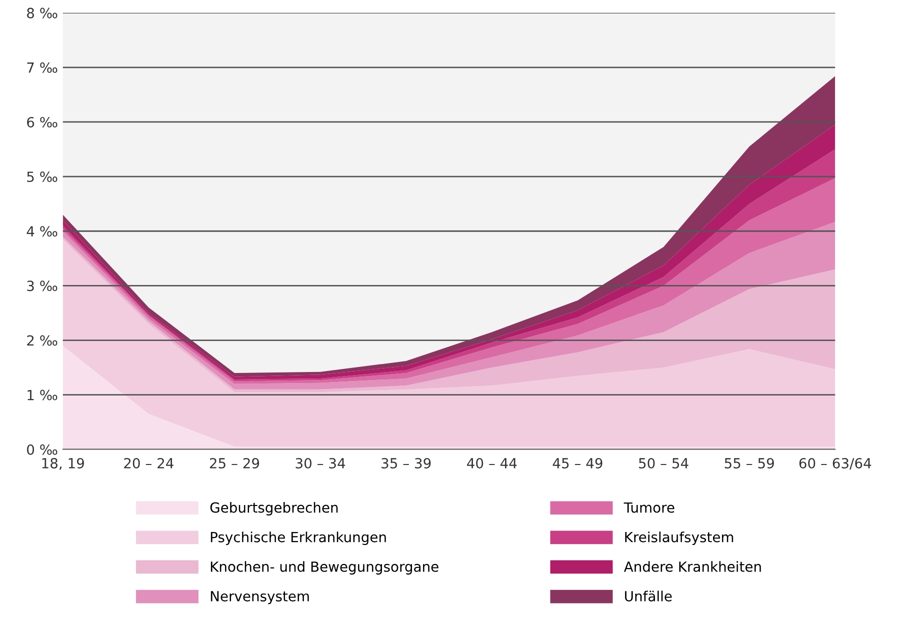 Image resolution: width=898 pixels, height=642 pixels. I want to click on legend-label: Psychische Erkrankungen, so click(298, 539).